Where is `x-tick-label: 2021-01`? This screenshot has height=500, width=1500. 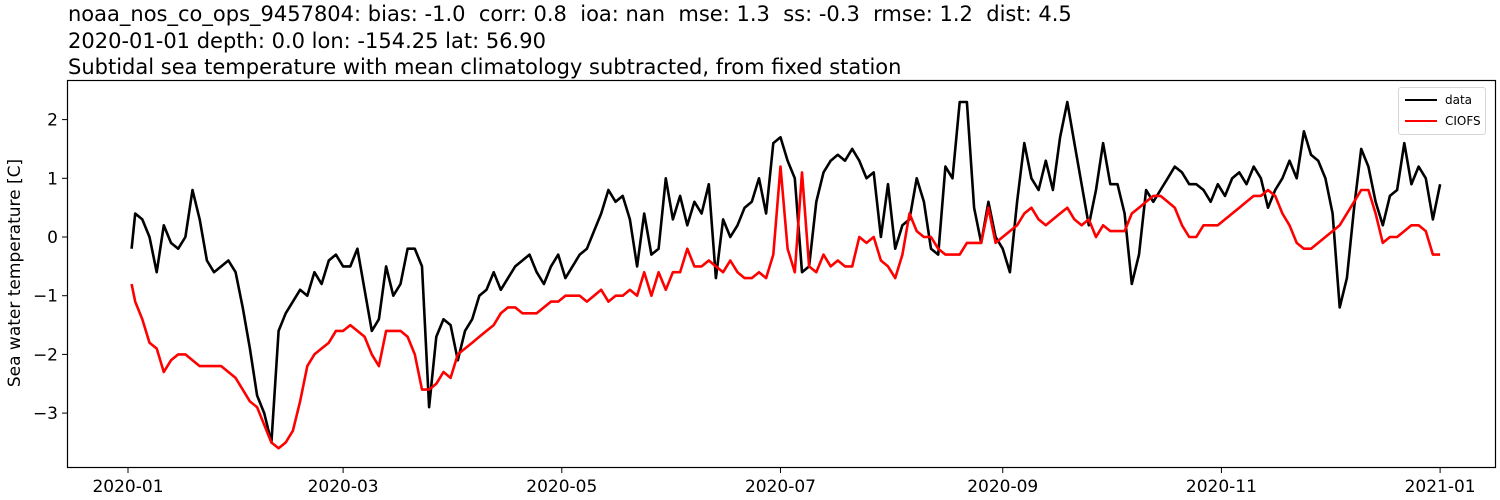
x-tick-label: 2021-01 is located at coordinates (1440, 487).